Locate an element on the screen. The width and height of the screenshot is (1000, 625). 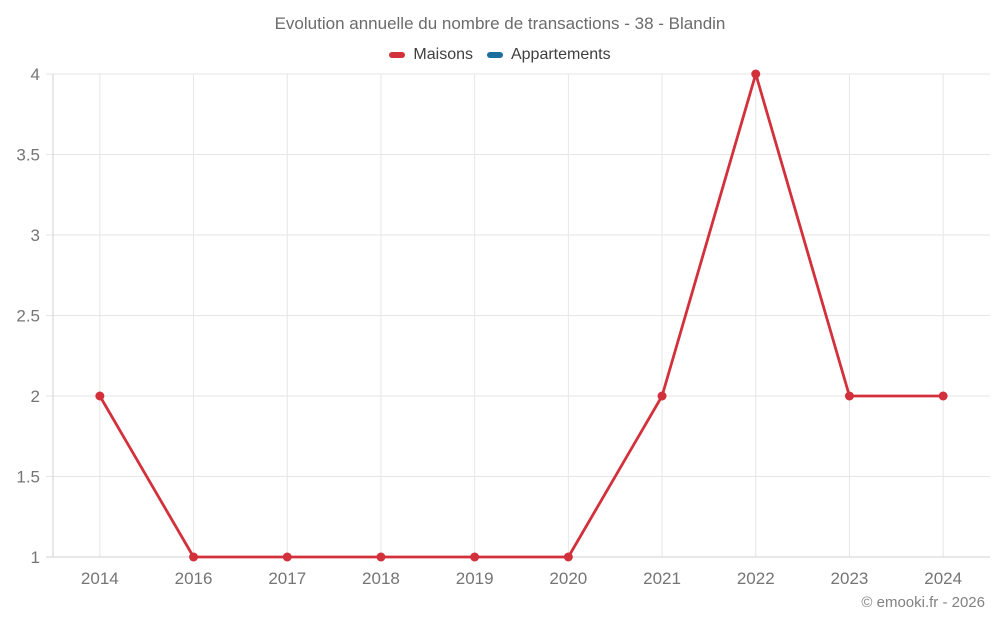
data-point-maisons-2024 is located at coordinates (943, 396).